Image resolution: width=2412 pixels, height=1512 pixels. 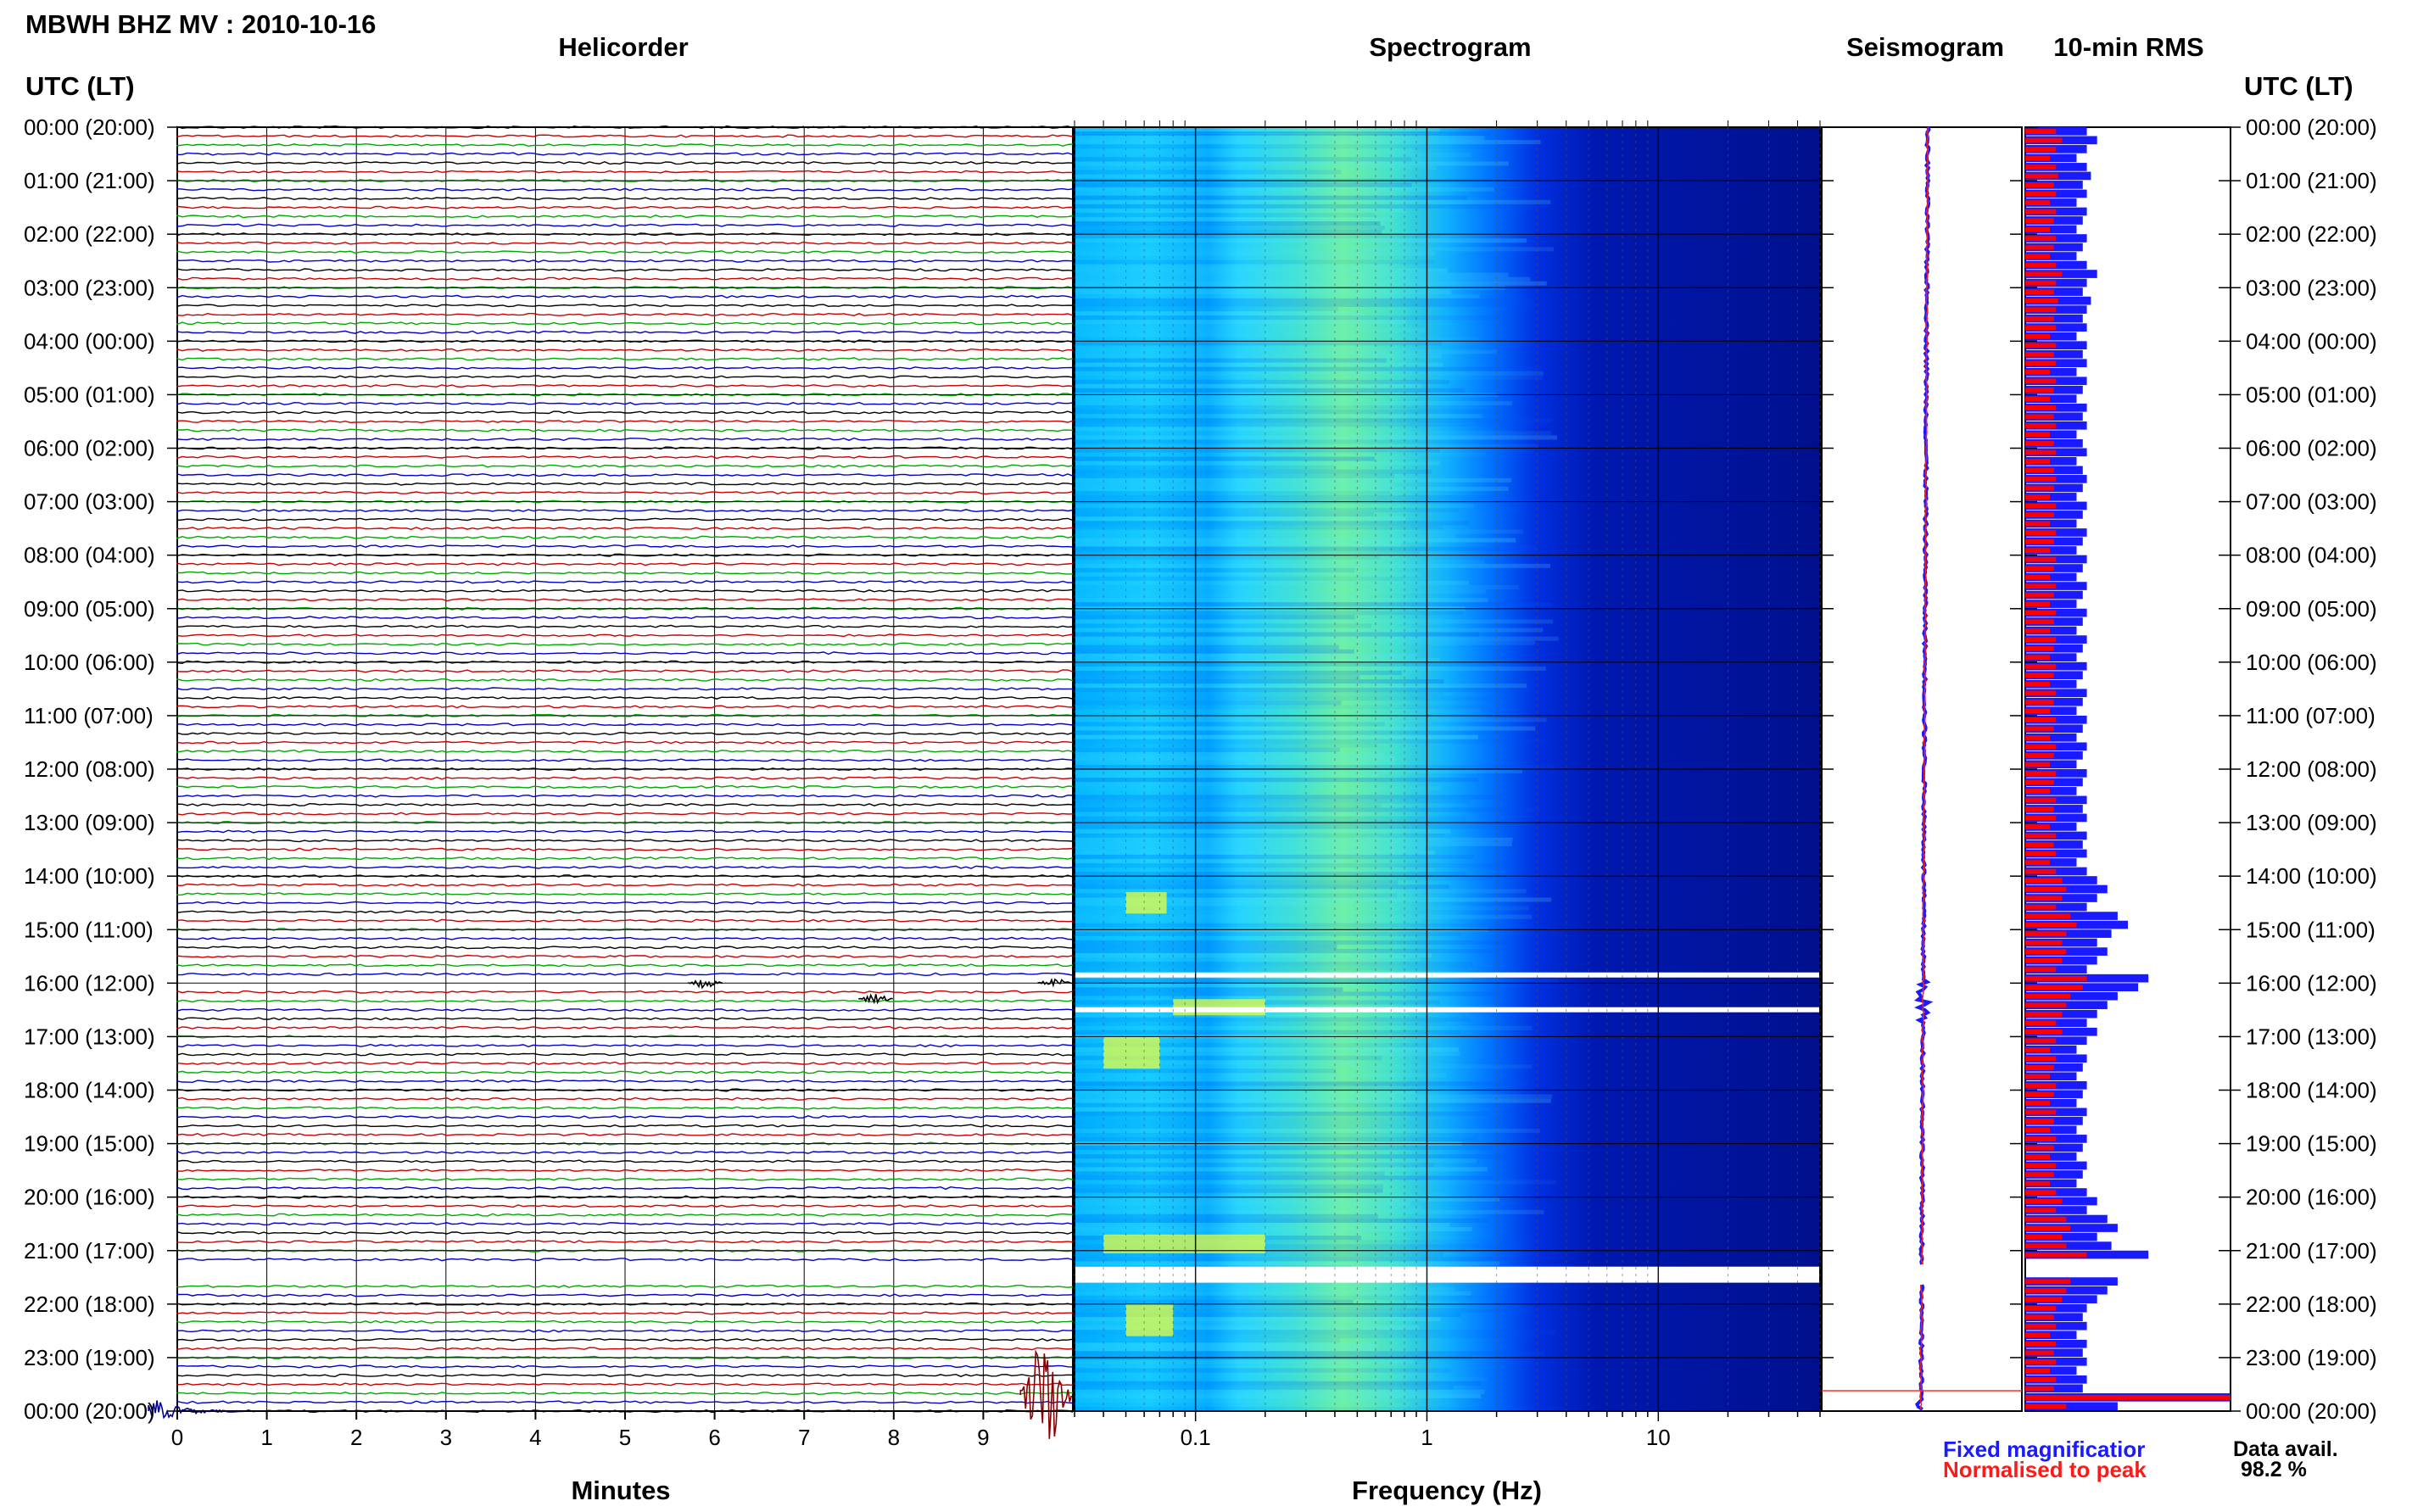 I want to click on time-label-left: 01:00 (21:00), so click(x=89, y=180).